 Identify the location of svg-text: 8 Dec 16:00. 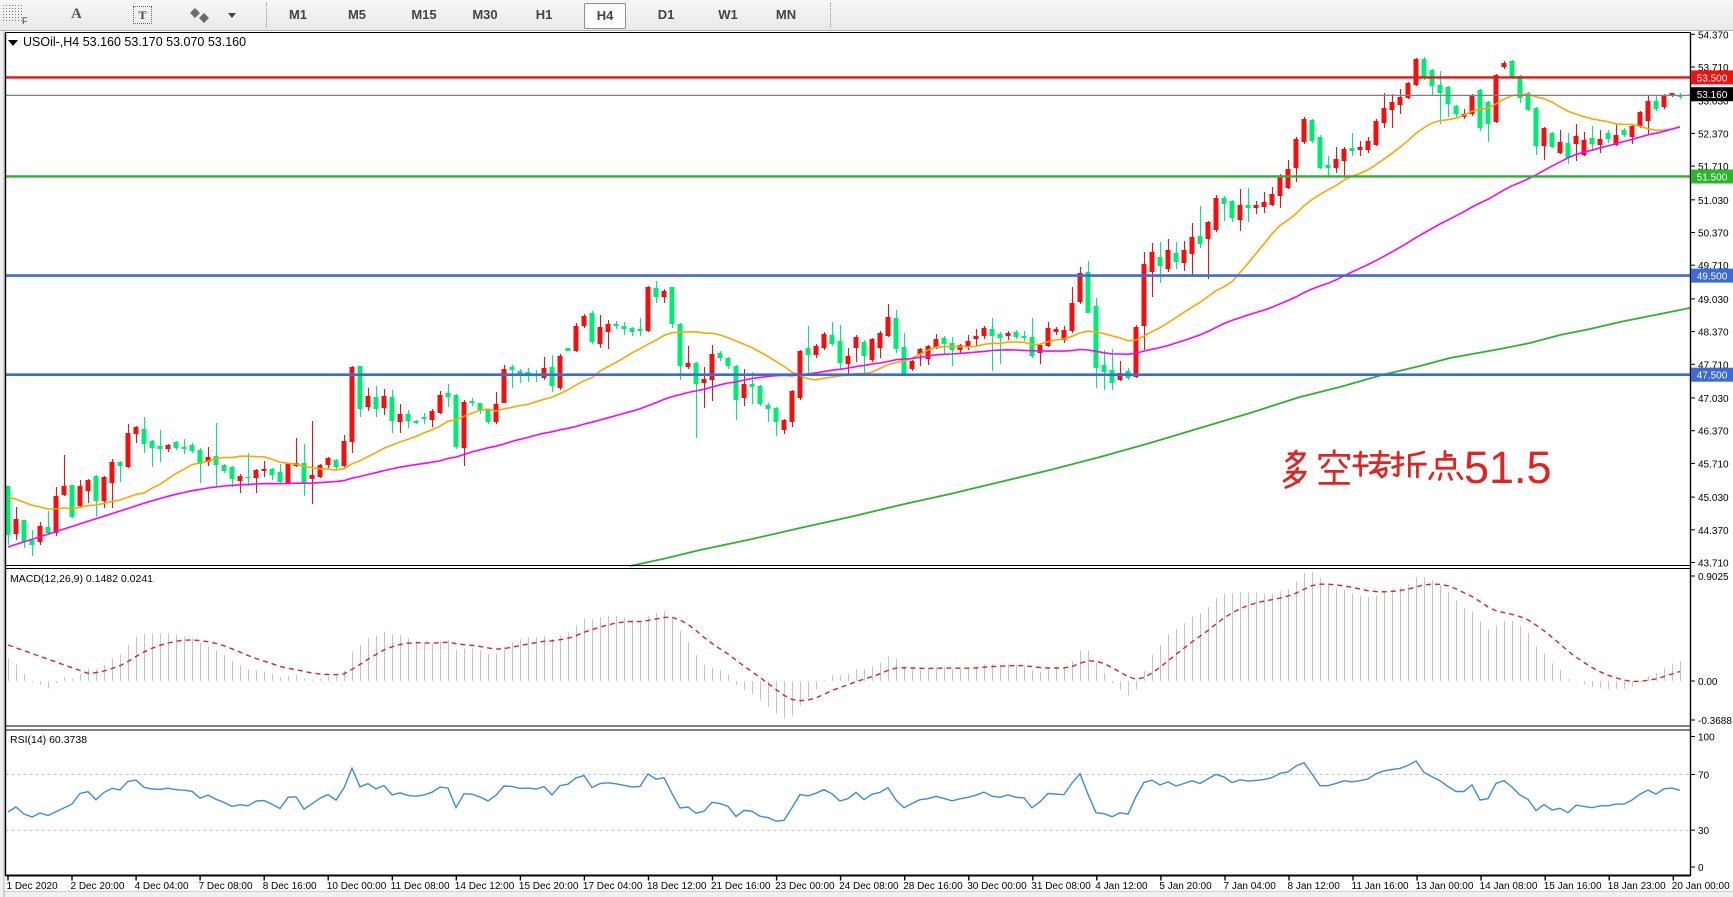
(290, 886).